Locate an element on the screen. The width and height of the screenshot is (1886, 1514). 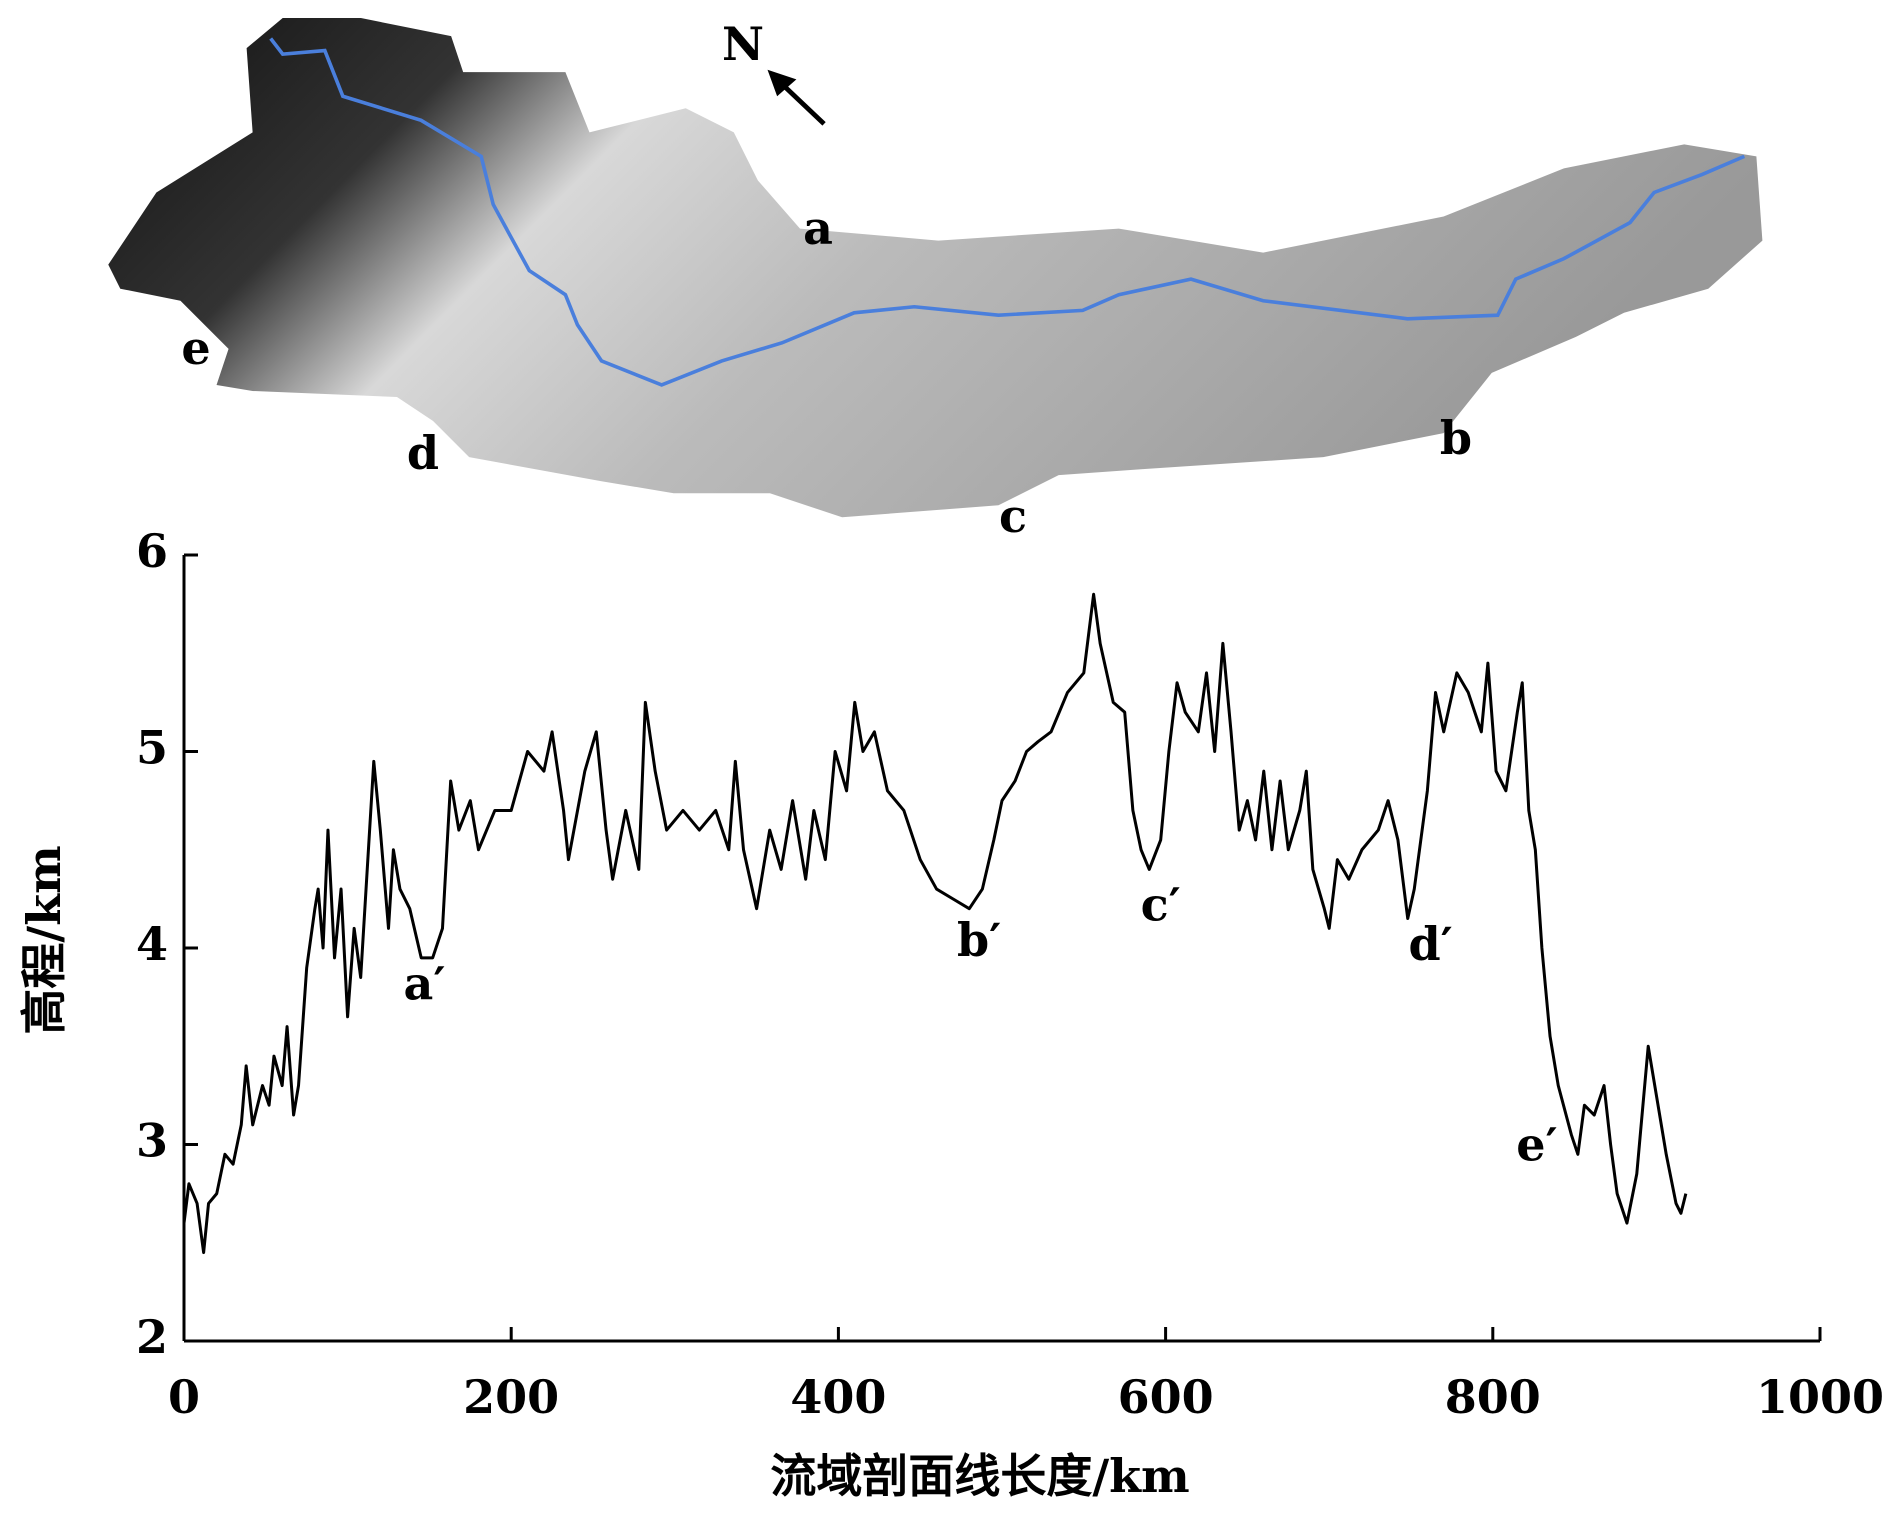
x-tick-label: 800 is located at coordinates (1493, 1397).